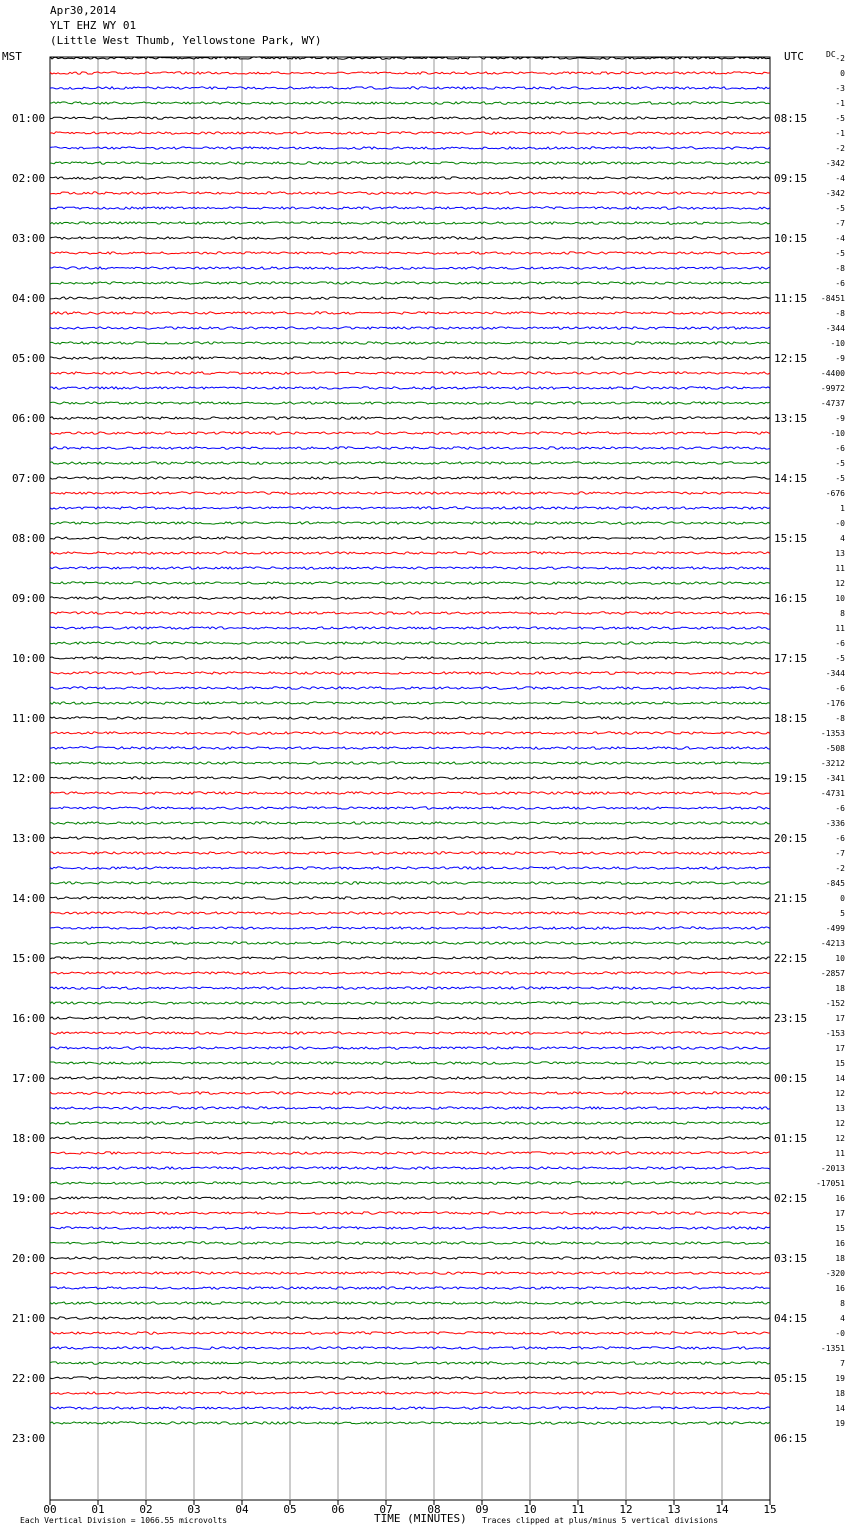  What do you see at coordinates (833, 763) in the screenshot?
I see `dc-offset-label: -3212` at bounding box center [833, 763].